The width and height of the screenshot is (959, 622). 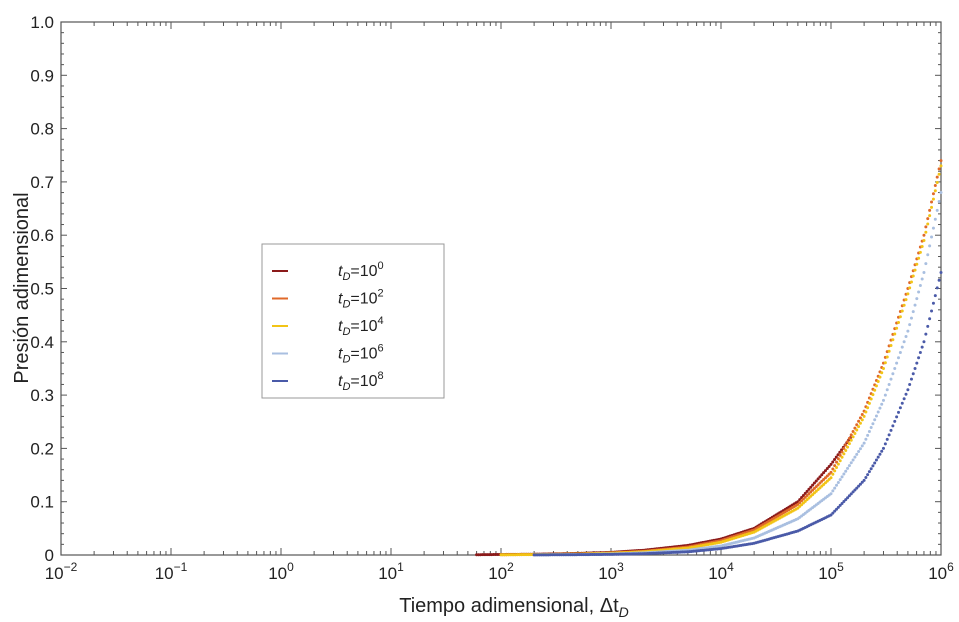 What do you see at coordinates (941, 571) in the screenshot?
I see `x-tick-label: 10⁶` at bounding box center [941, 571].